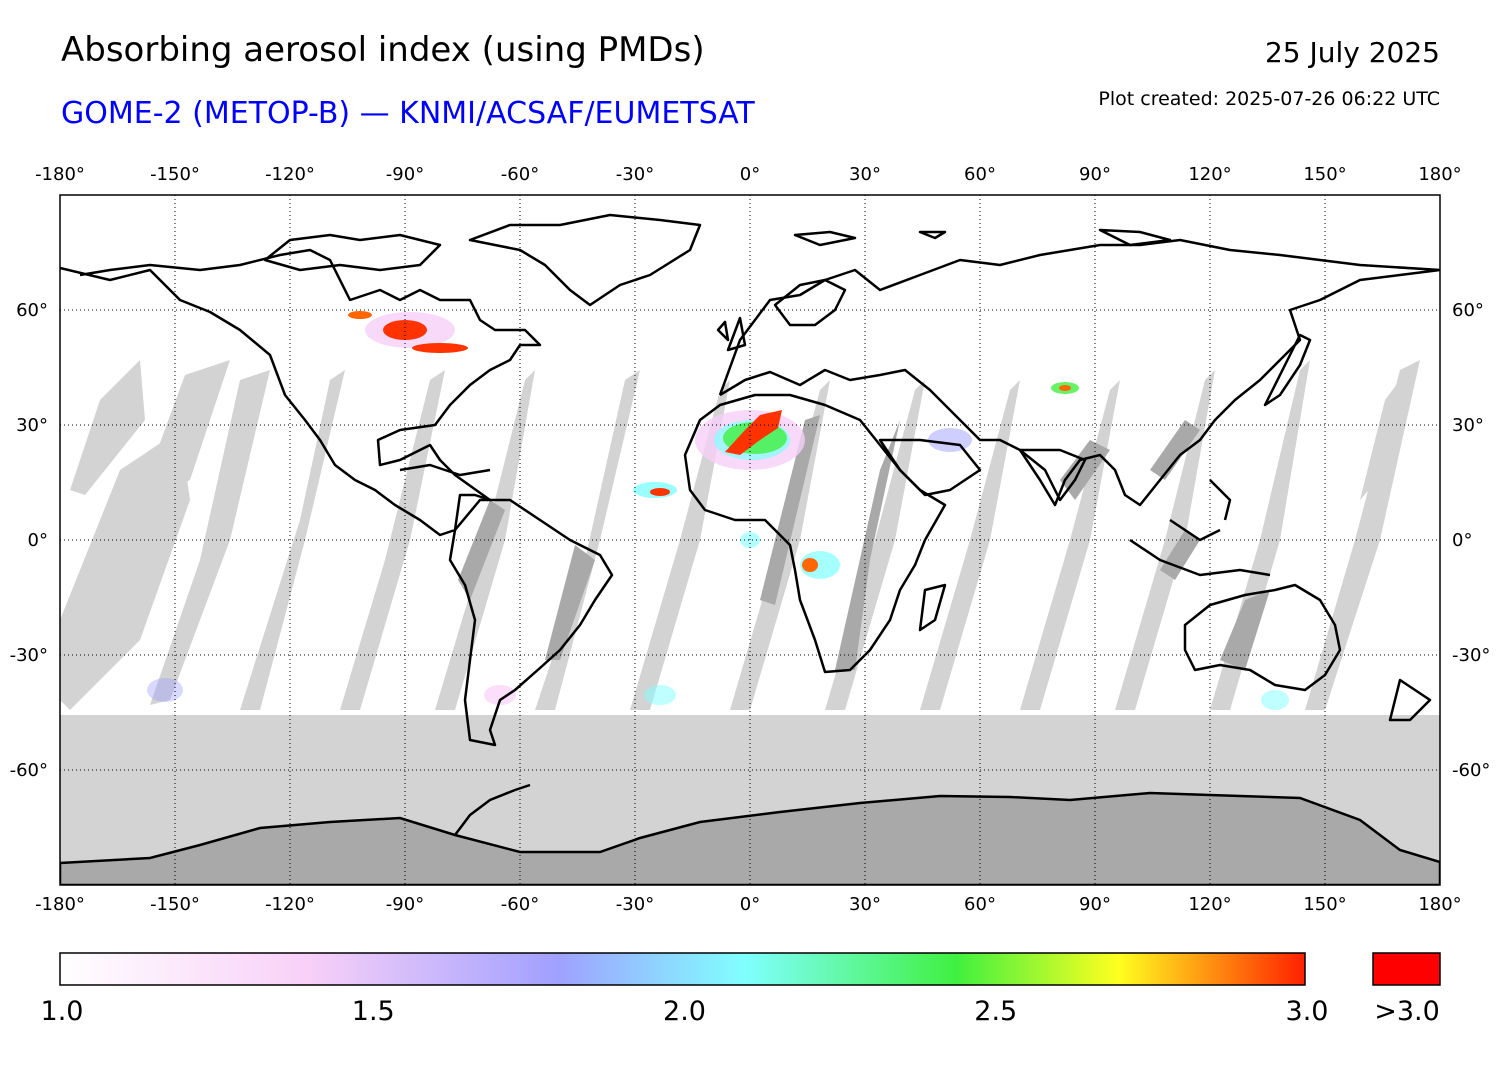  What do you see at coordinates (1462, 540) in the screenshot?
I see `lat-tick-label-right: 0°` at bounding box center [1462, 540].